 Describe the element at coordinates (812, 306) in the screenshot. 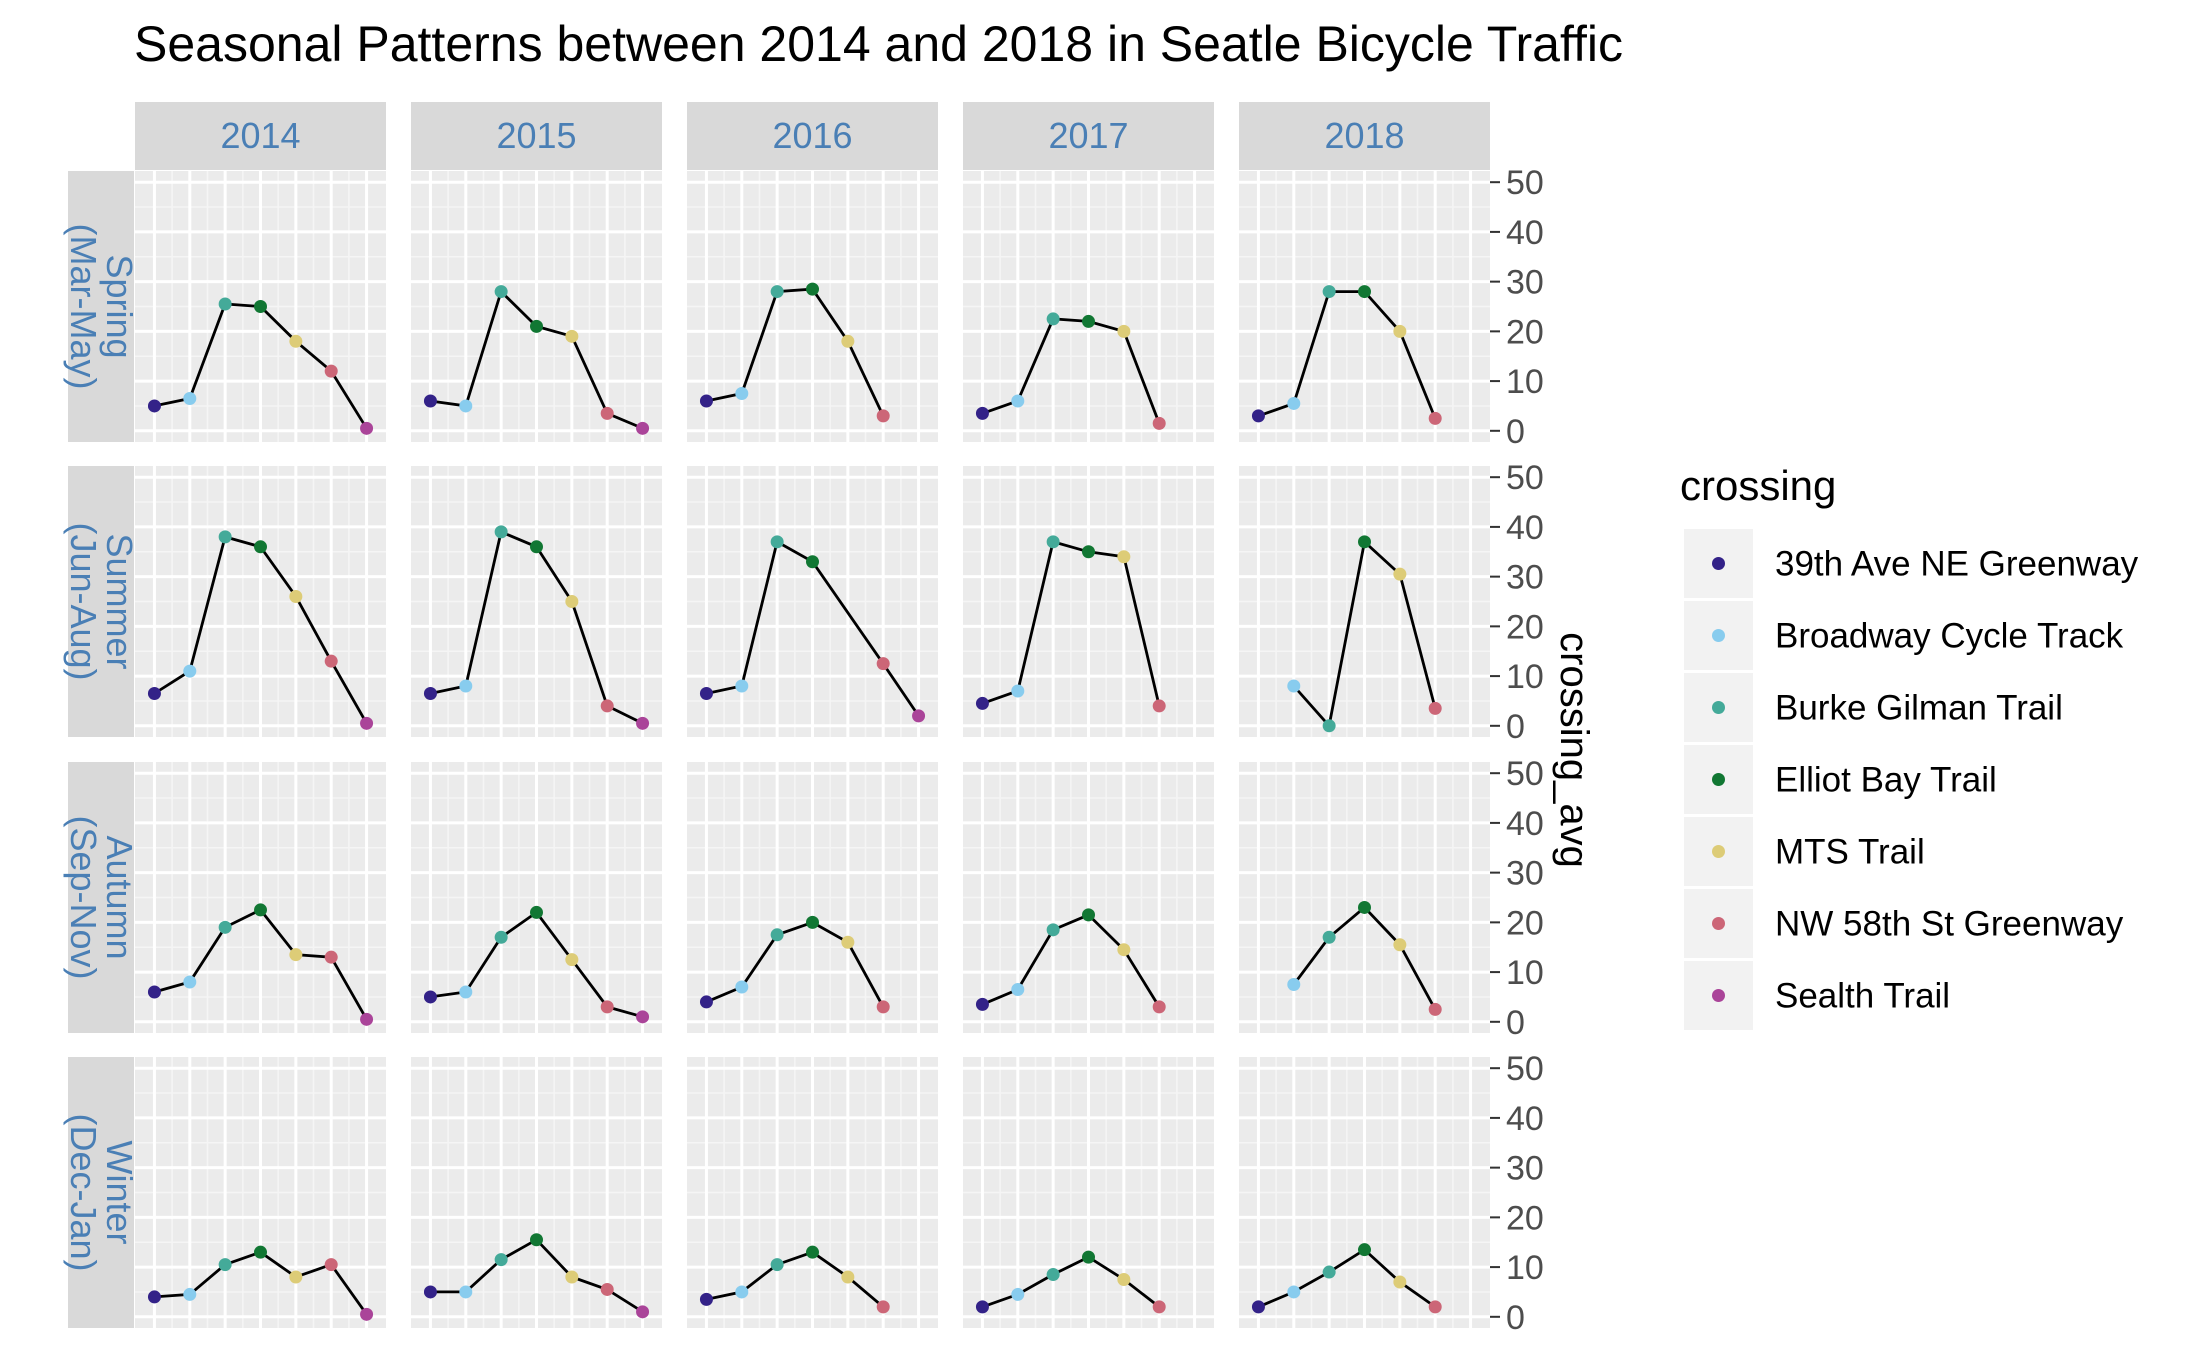

I see `panel-2016-row0` at that location.